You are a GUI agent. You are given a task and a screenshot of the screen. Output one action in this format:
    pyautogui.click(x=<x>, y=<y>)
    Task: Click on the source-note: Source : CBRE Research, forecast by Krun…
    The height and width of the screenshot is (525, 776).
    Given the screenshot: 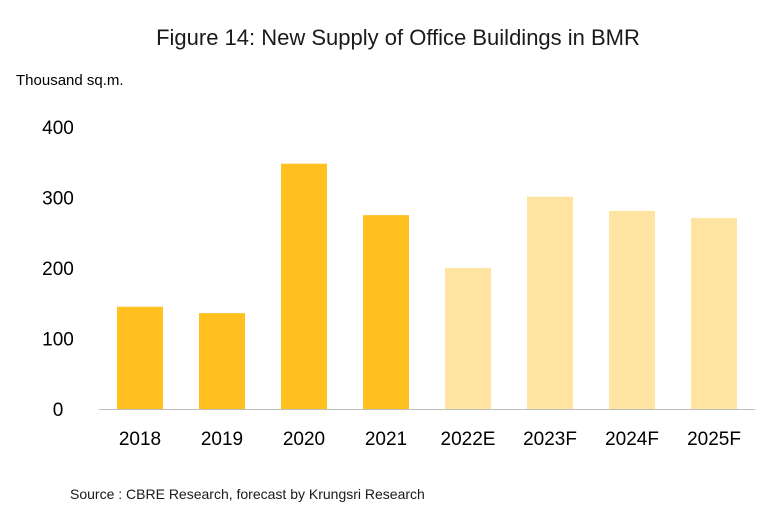 What is the action you would take?
    pyautogui.click(x=247, y=494)
    